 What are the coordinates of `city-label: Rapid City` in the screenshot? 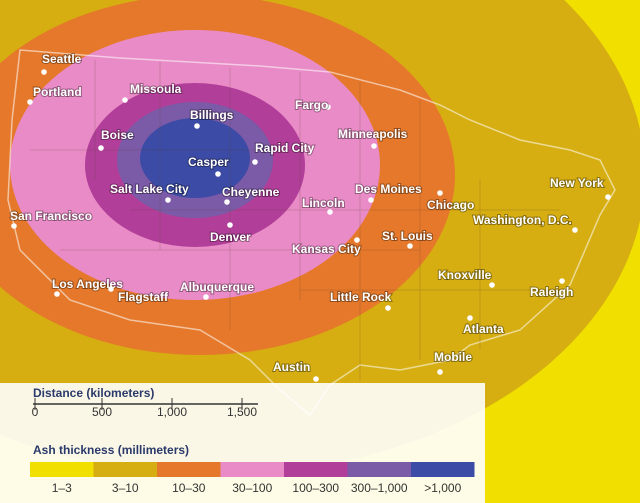 It's located at (285, 148).